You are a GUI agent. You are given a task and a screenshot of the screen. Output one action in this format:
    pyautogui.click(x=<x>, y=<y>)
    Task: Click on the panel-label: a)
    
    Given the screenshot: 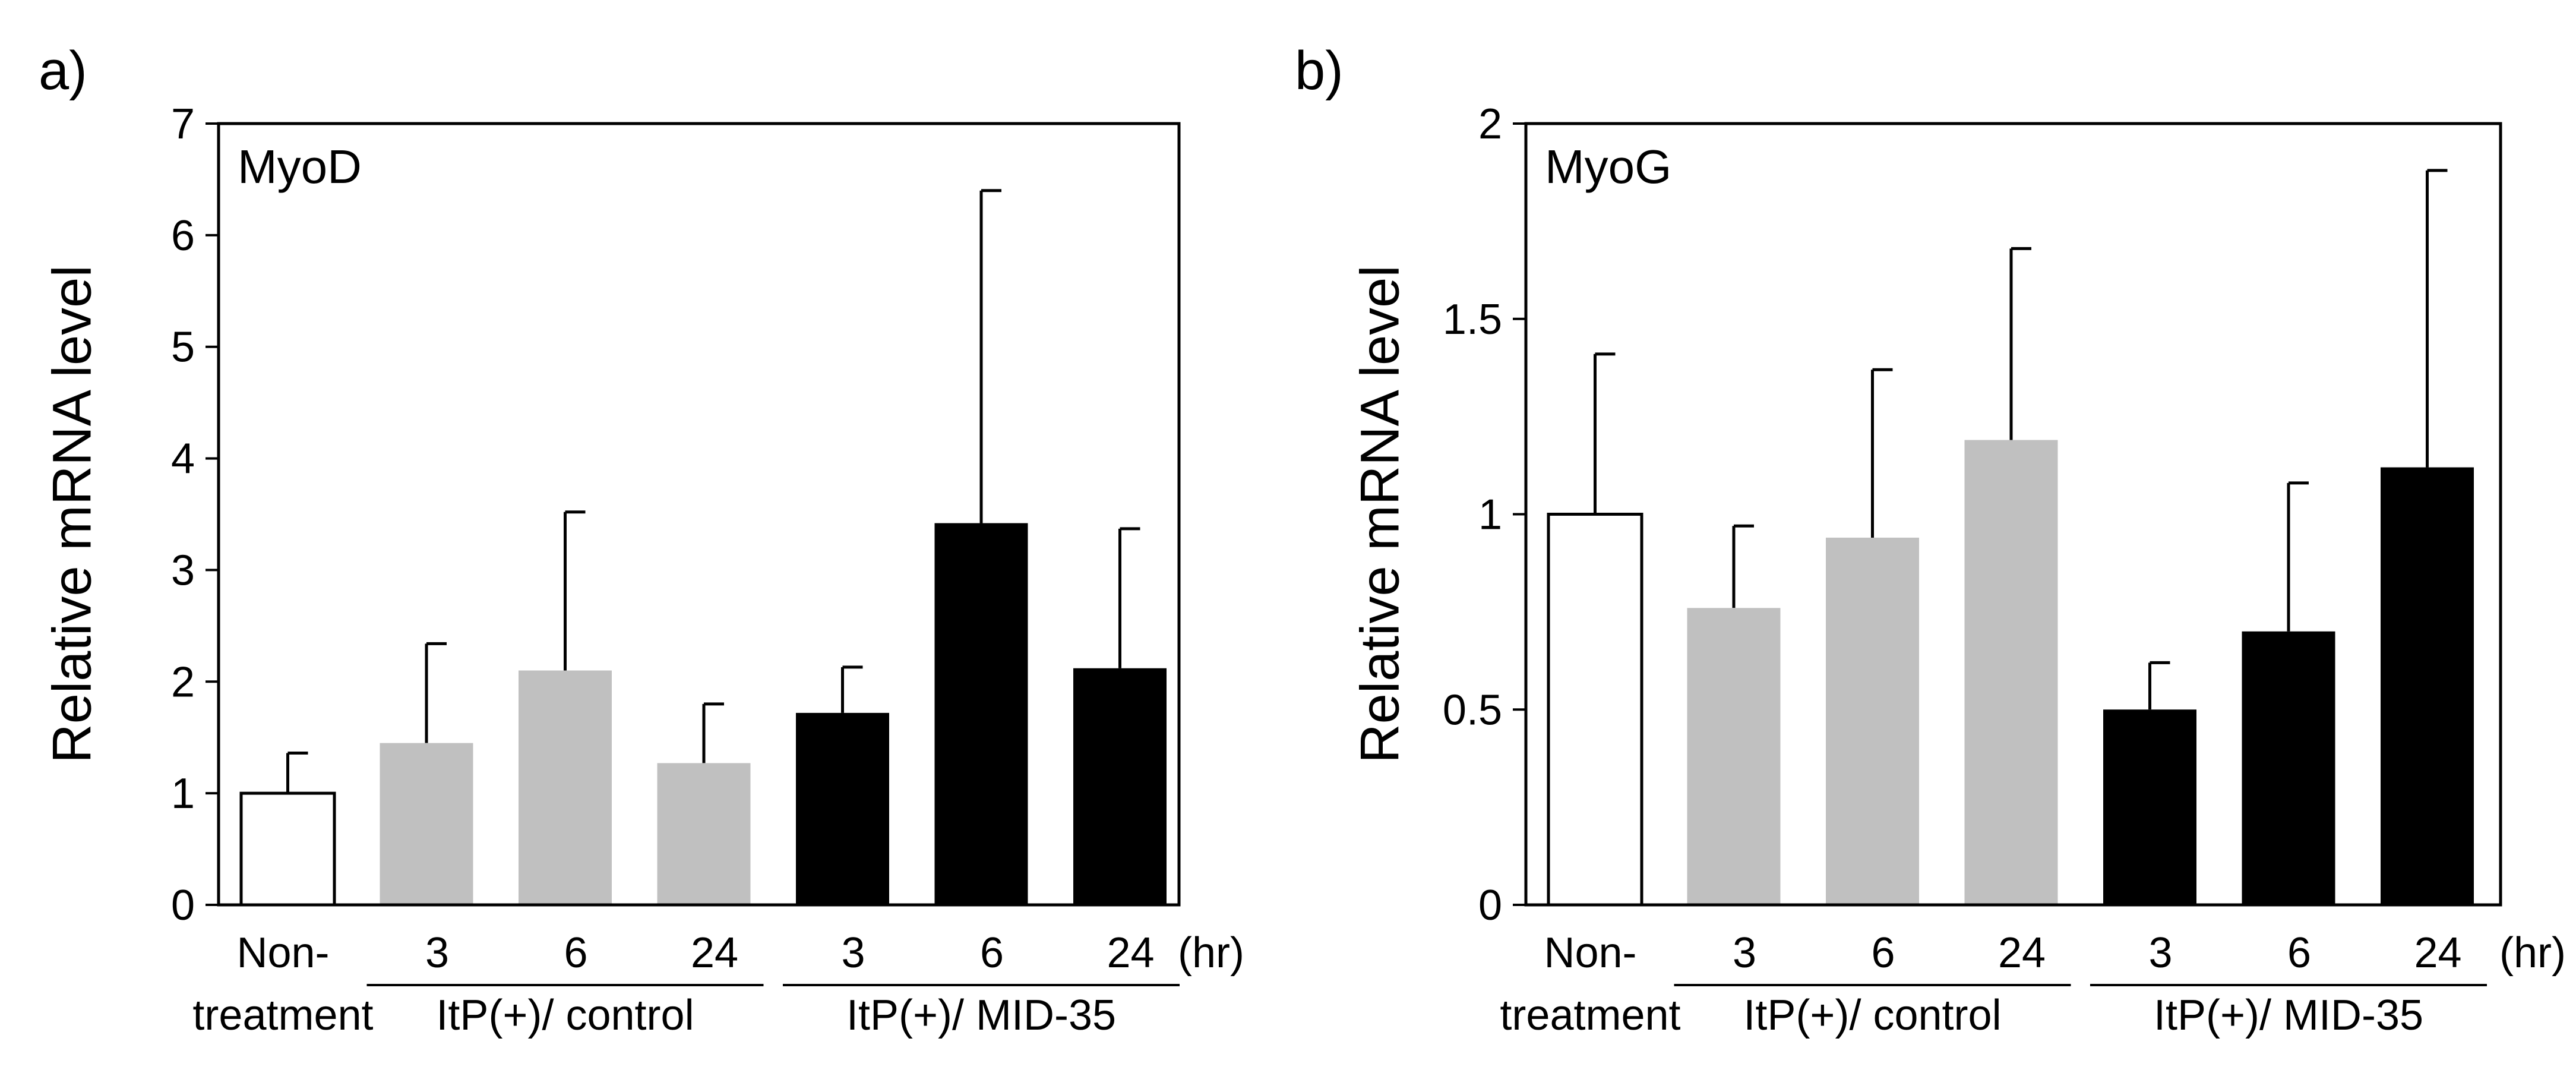 What is the action you would take?
    pyautogui.click(x=63, y=71)
    